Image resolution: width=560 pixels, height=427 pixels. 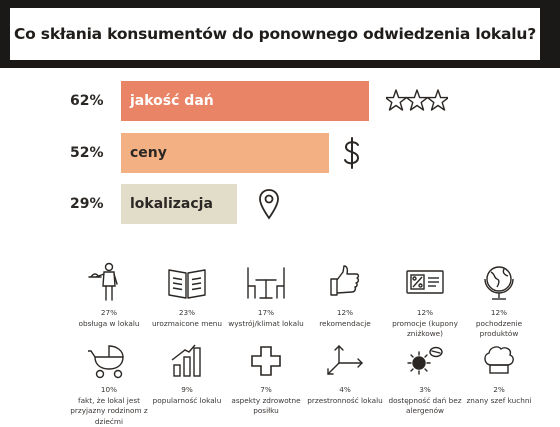 I want to click on factor-percent: 10%, so click(x=109, y=389).